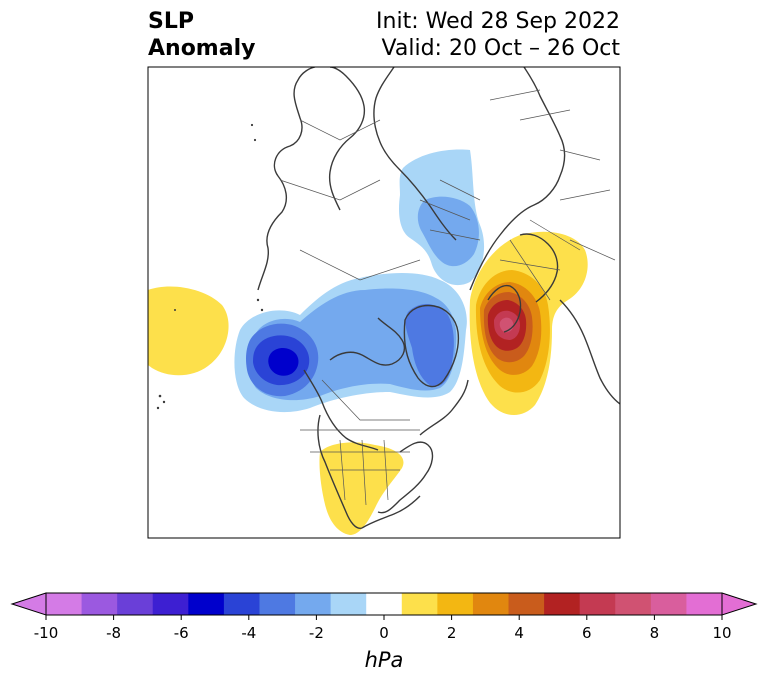  I want to click on colorbar-tick-label: -8, so click(113, 633).